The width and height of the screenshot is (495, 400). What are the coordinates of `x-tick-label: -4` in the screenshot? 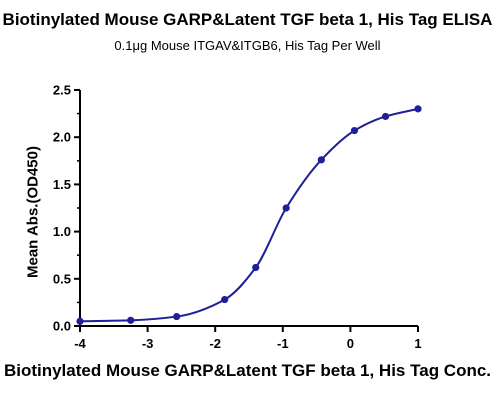 It's located at (80, 343).